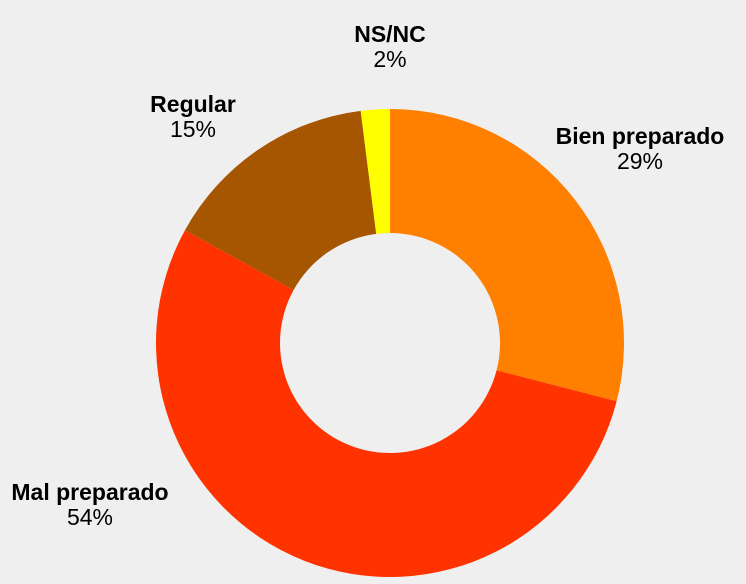 This screenshot has height=584, width=746. I want to click on slice-label: NS/NC 2%, so click(390, 47).